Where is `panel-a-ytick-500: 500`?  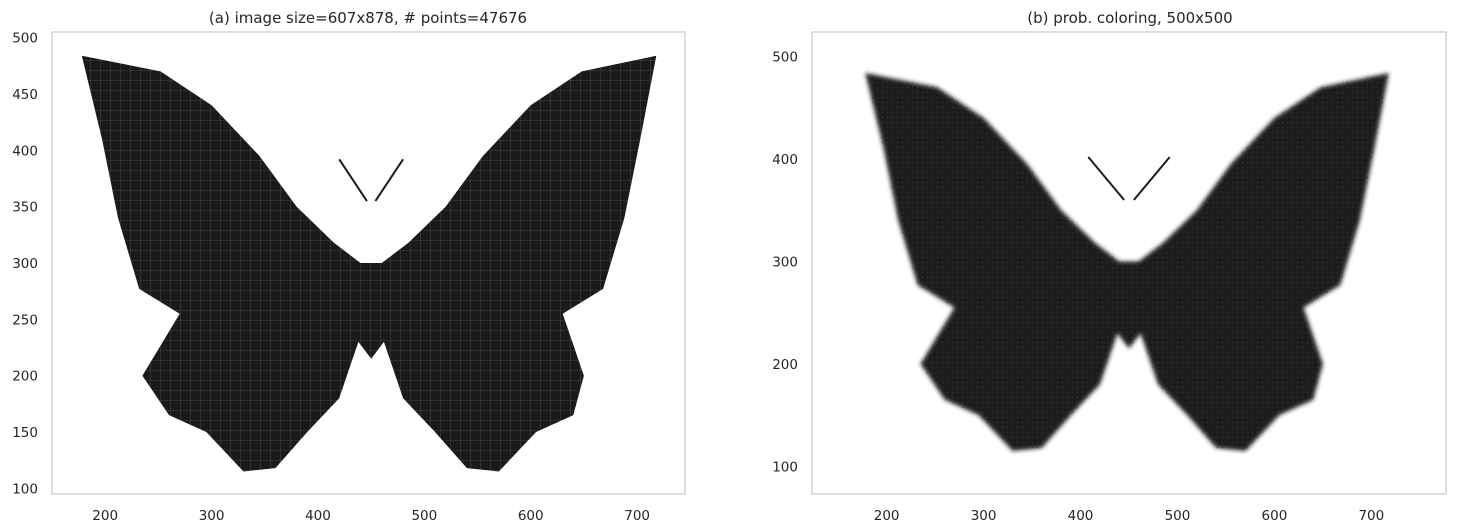 panel-a-ytick-500: 500 is located at coordinates (25, 39).